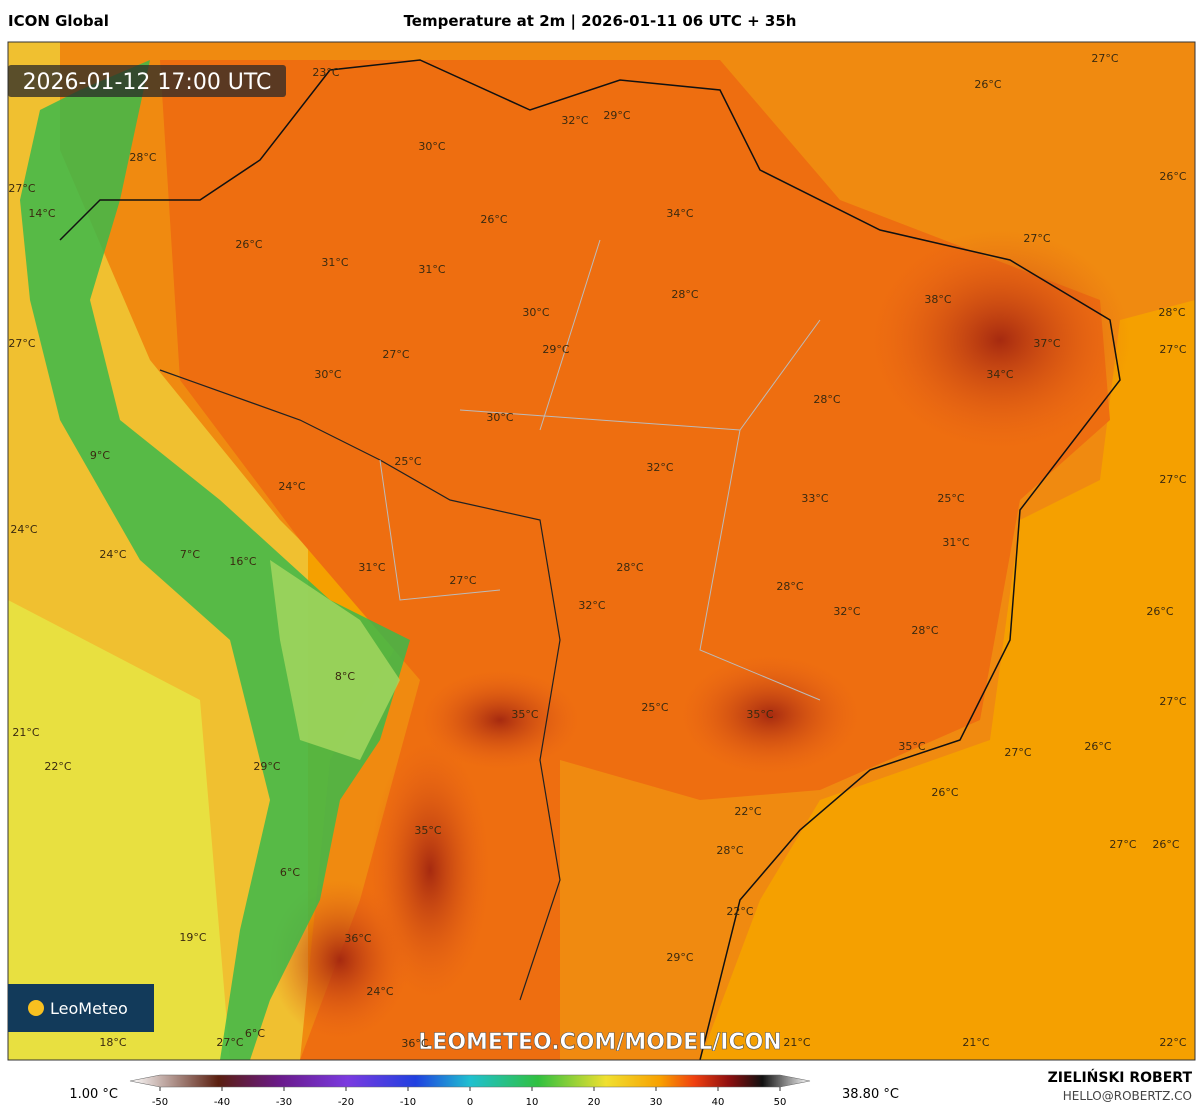 This screenshot has height=1108, width=1200. Describe the element at coordinates (222, 1102) in the screenshot. I see `colorbar-tick-label: -40` at that location.